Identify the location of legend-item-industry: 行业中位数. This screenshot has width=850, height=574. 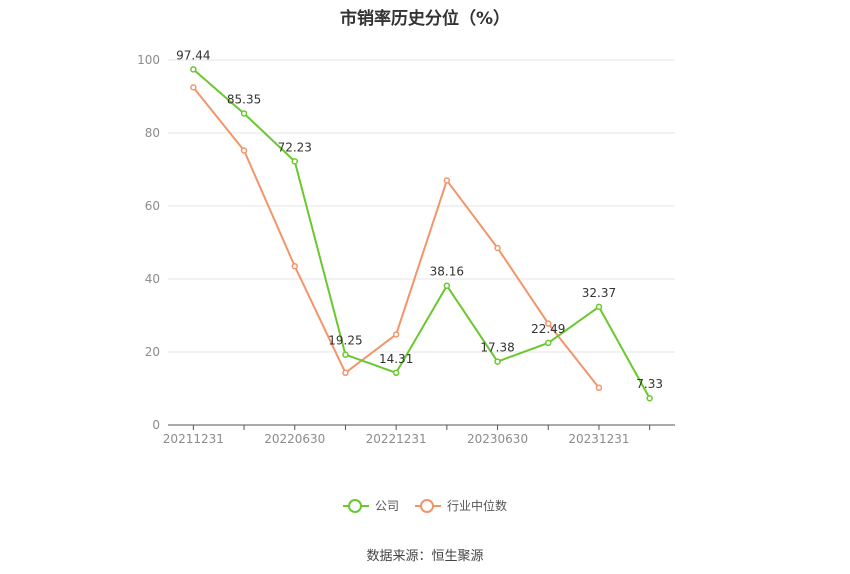
(461, 505).